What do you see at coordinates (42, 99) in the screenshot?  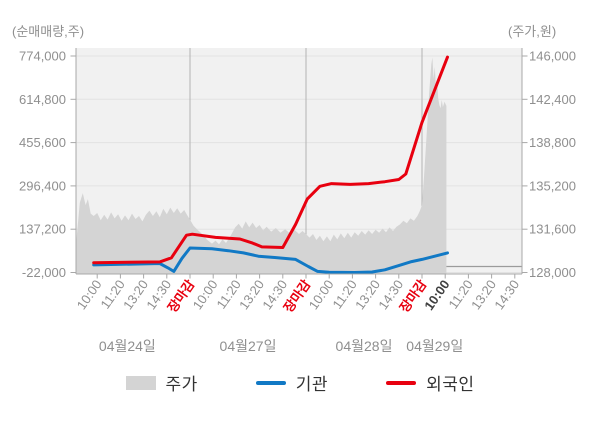 I see `left-axis-label: 614,800` at bounding box center [42, 99].